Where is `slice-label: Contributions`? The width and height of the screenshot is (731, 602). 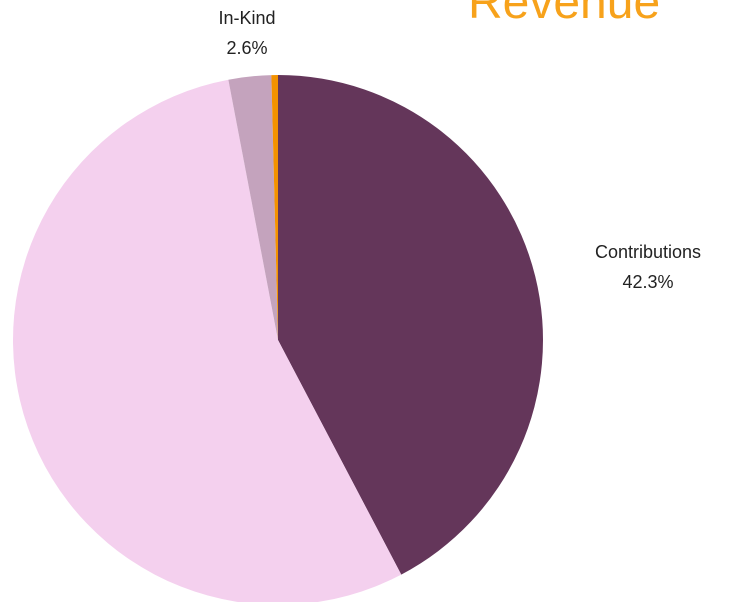 slice-label: Contributions is located at coordinates (648, 252).